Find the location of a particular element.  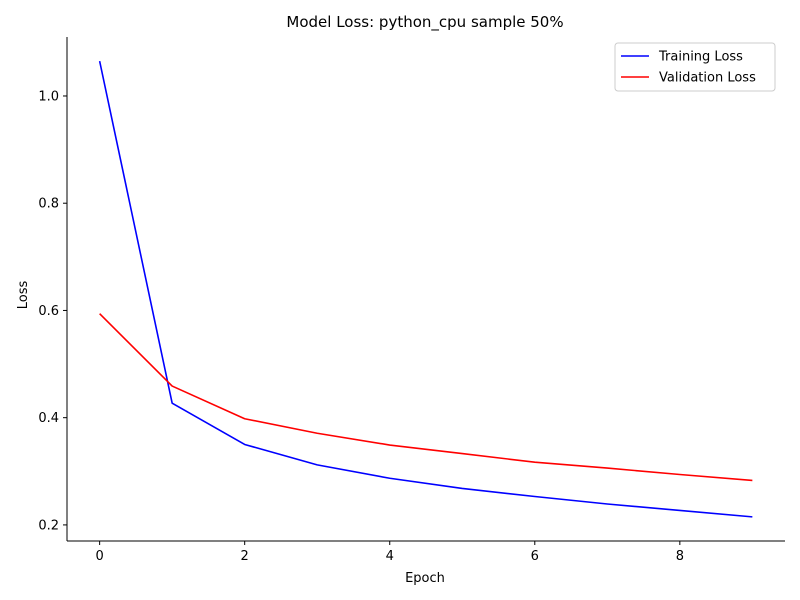

y-tick-label: 0.2 is located at coordinates (48, 525).